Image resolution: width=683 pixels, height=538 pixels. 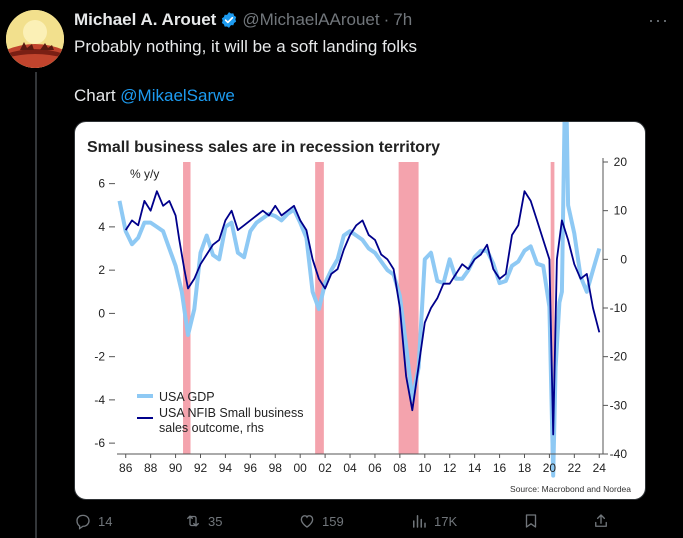 I want to click on tweet-header: Michael A. Arouet @MichaelAArouet · 7h, so click(x=243, y=20).